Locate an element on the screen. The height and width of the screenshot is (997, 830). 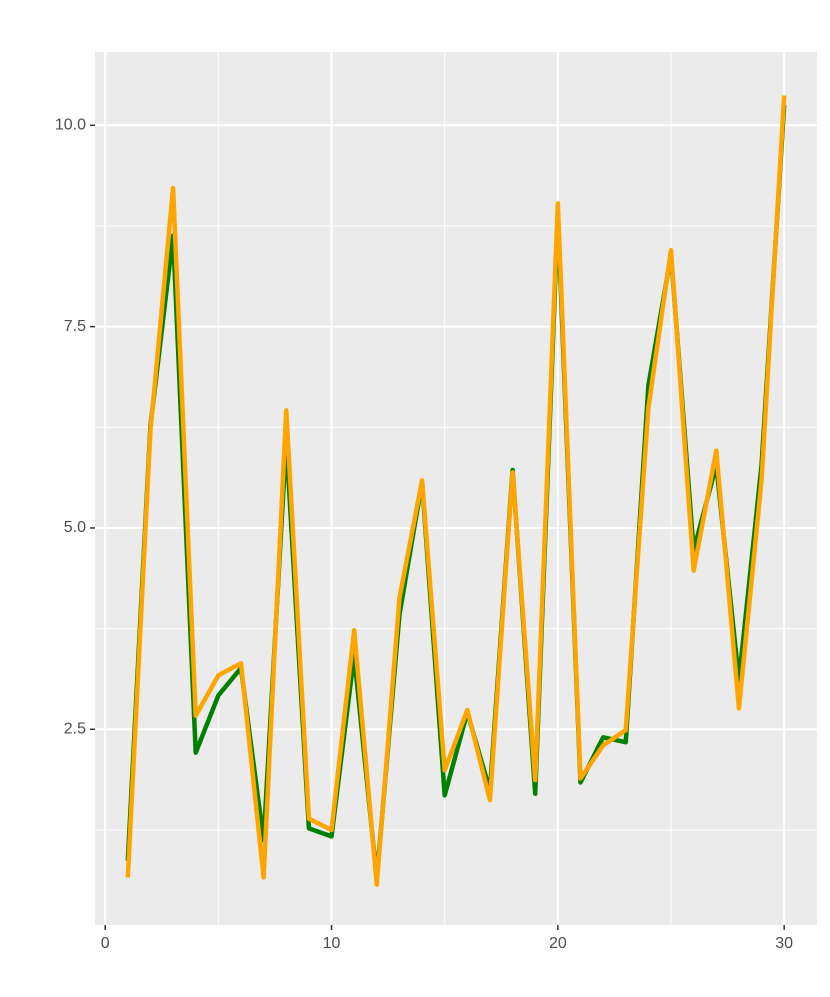
x-tick-label: 10 is located at coordinates (332, 943).